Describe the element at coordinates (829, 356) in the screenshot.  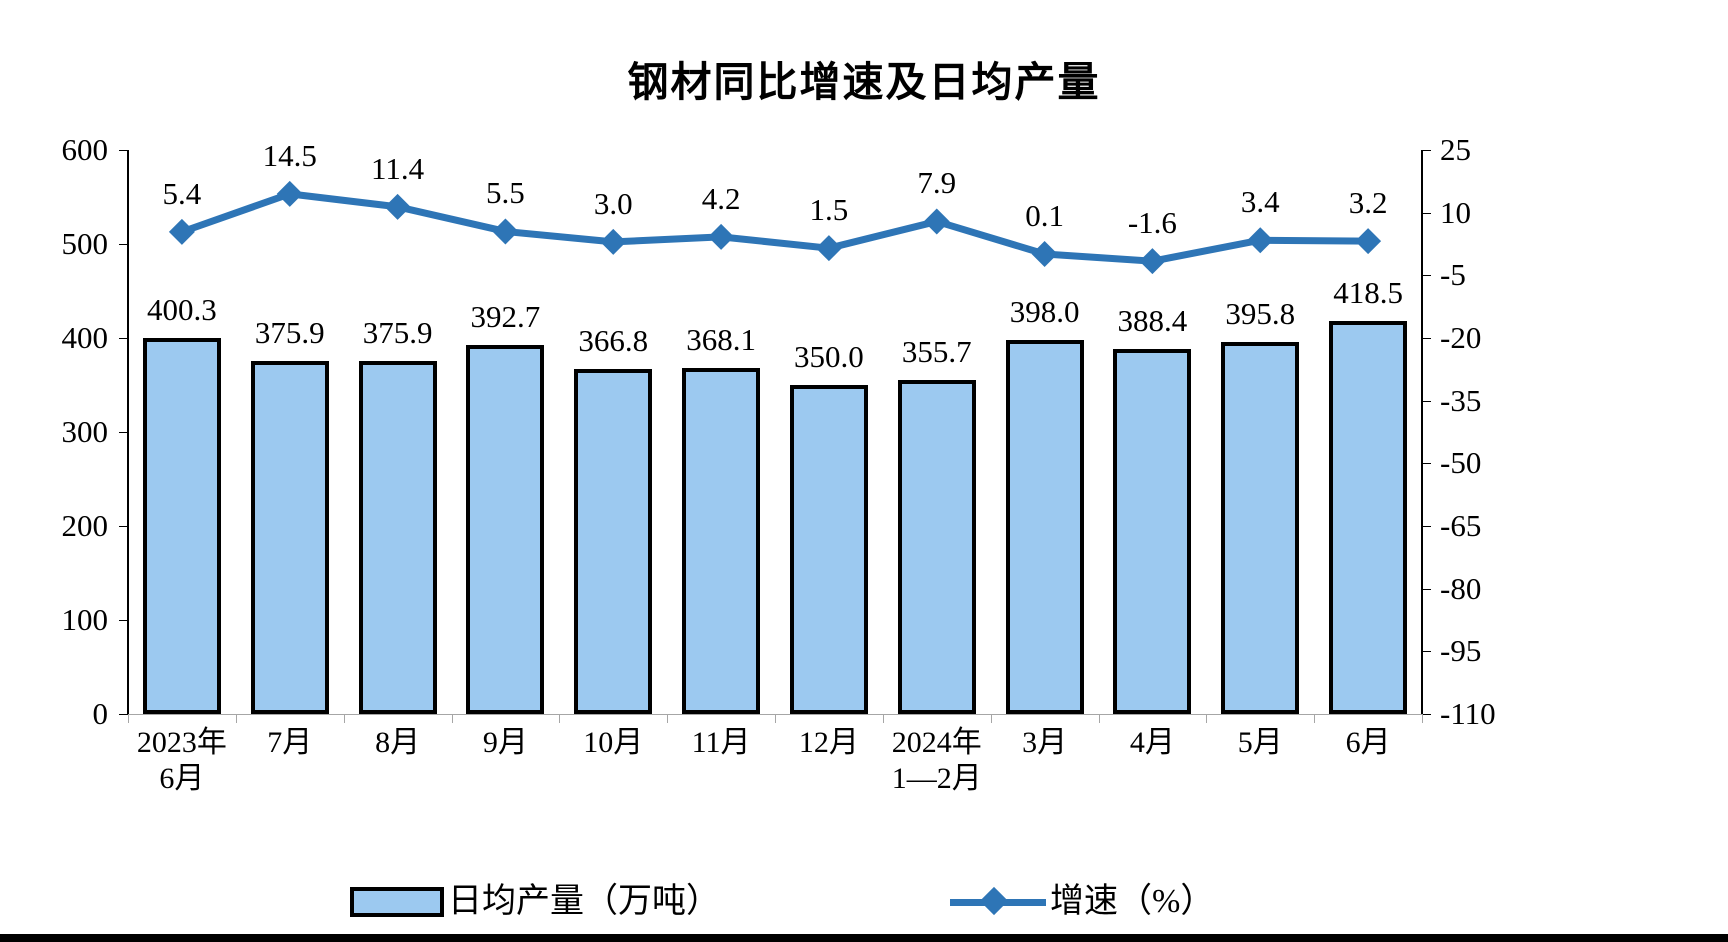
I see `bar-value-label: 350.0` at that location.